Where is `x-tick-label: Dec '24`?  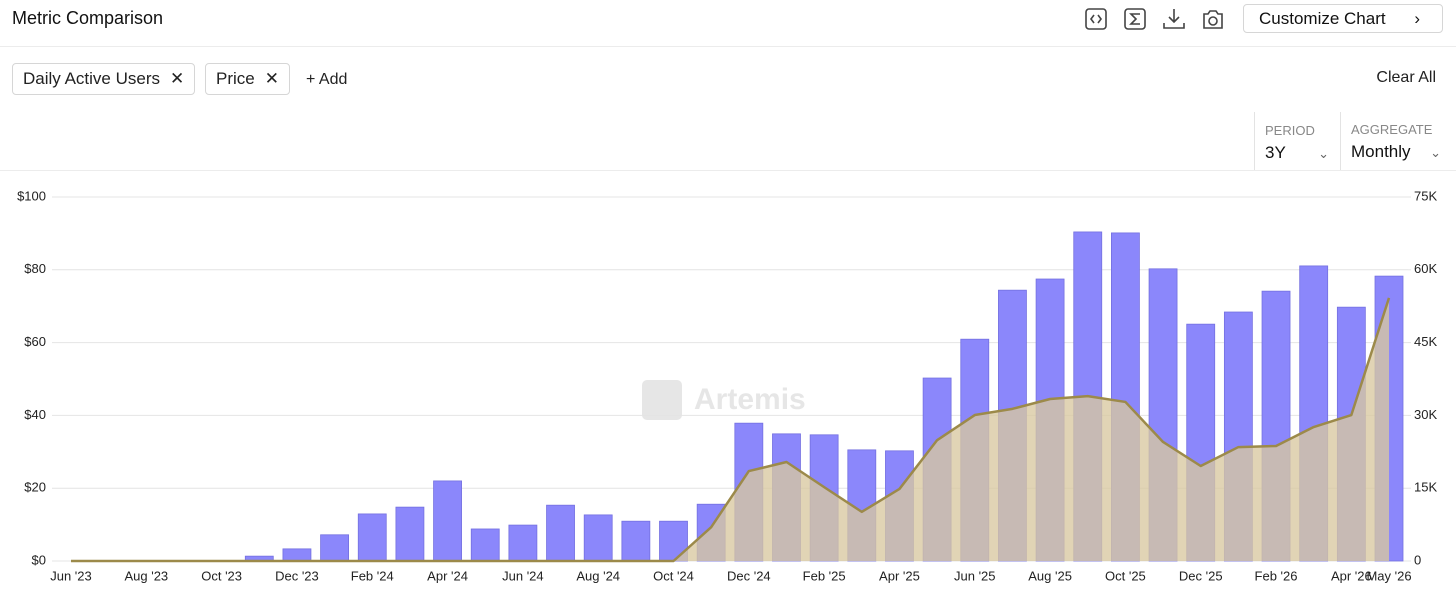 x-tick-label: Dec '24 is located at coordinates (749, 575).